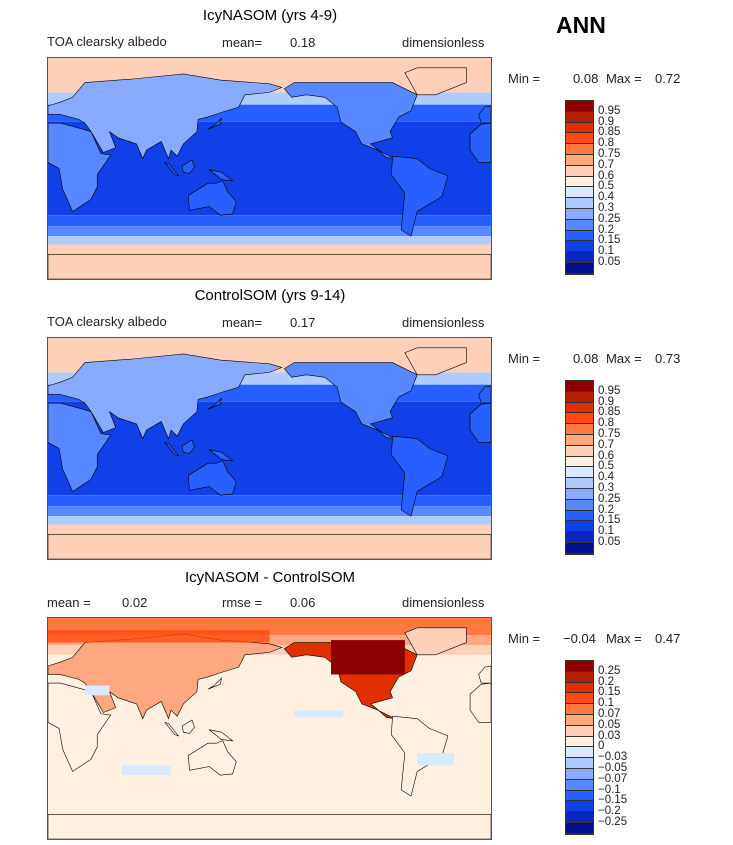  What do you see at coordinates (613, 800) in the screenshot?
I see `colorbar-tick-label: −0.15` at bounding box center [613, 800].